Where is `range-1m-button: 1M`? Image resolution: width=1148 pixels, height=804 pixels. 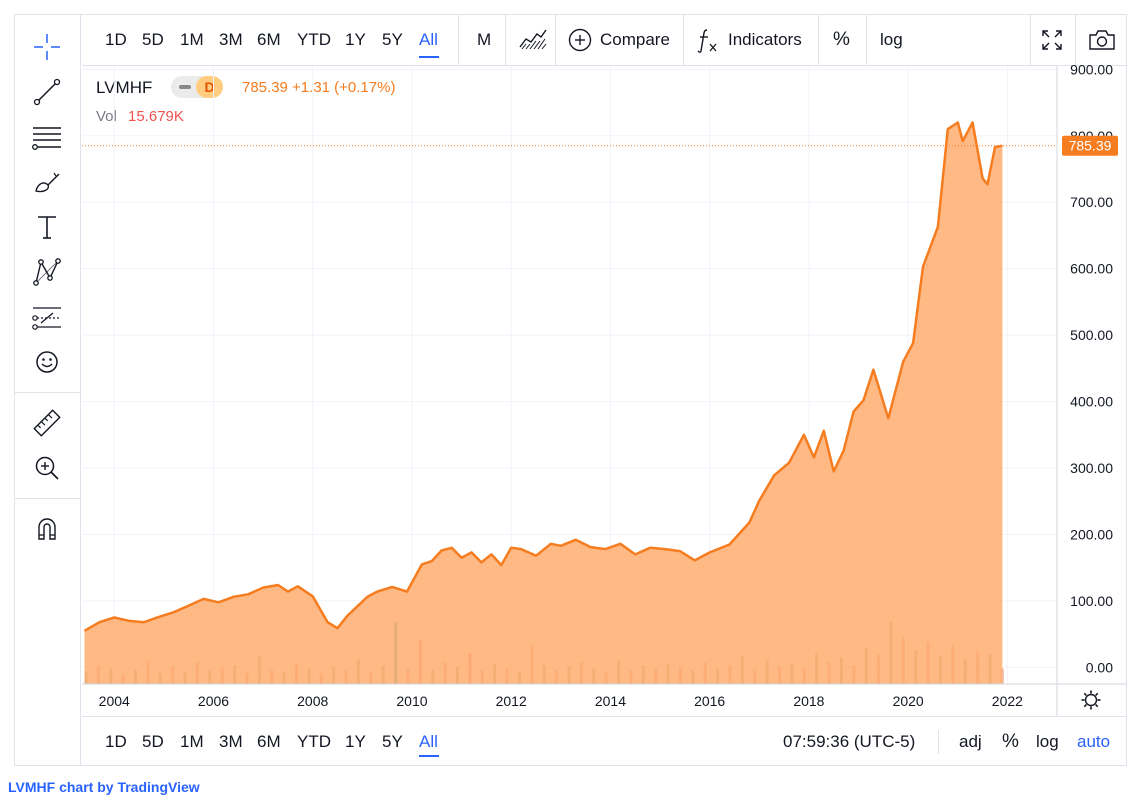
range-1m-button: 1M is located at coordinates (192, 39).